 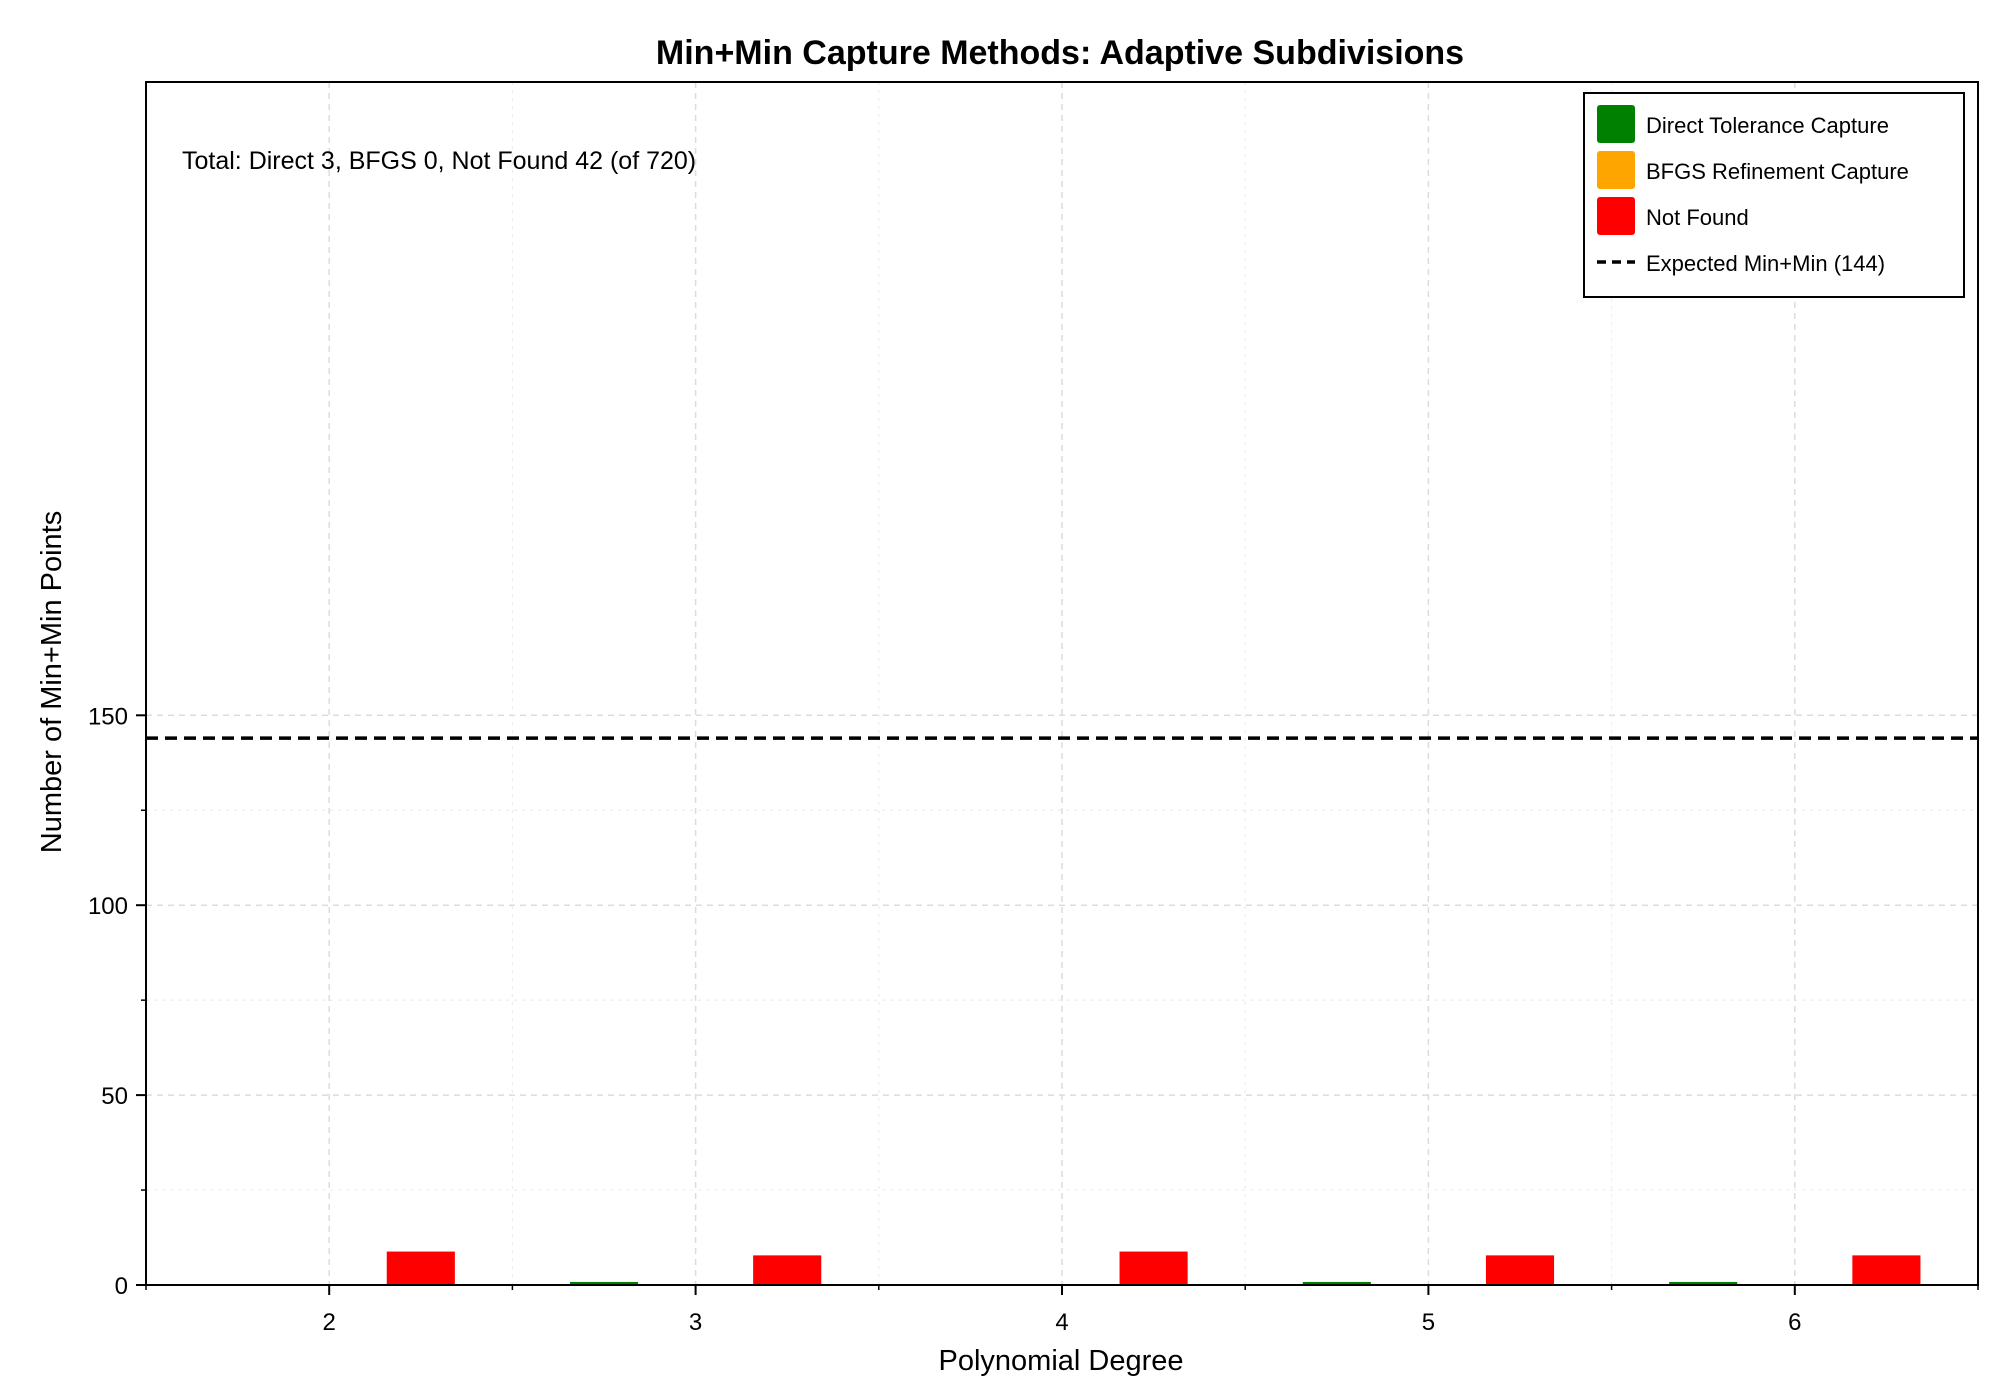 I want to click on x-tick-label: 2, so click(x=329, y=1322).